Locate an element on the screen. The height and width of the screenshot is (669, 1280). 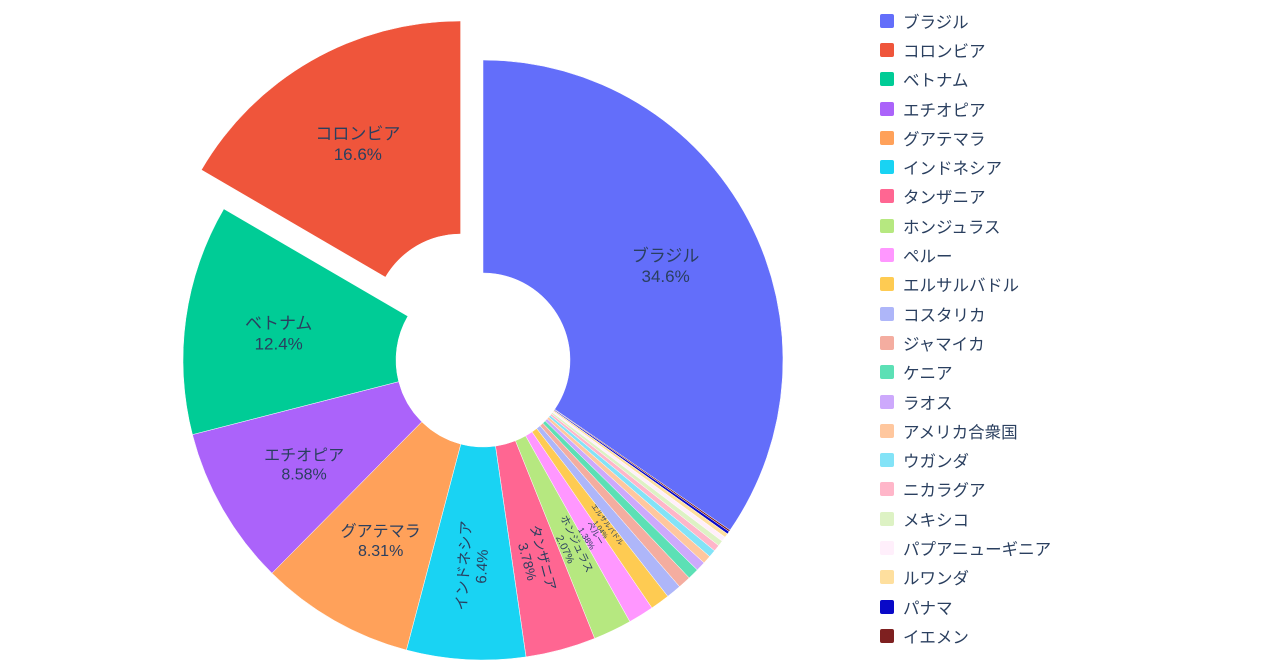
legend-item: タンザニア is located at coordinates (965, 196).